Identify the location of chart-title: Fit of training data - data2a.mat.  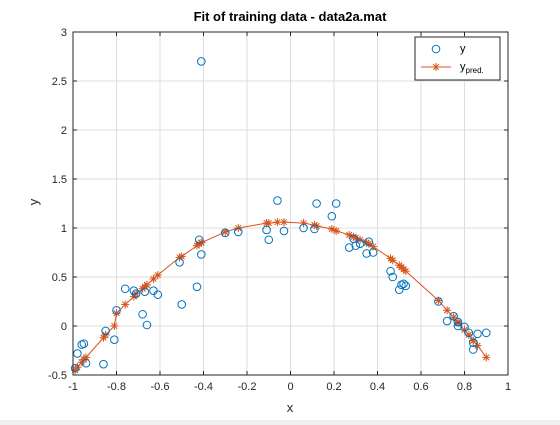
(291, 16).